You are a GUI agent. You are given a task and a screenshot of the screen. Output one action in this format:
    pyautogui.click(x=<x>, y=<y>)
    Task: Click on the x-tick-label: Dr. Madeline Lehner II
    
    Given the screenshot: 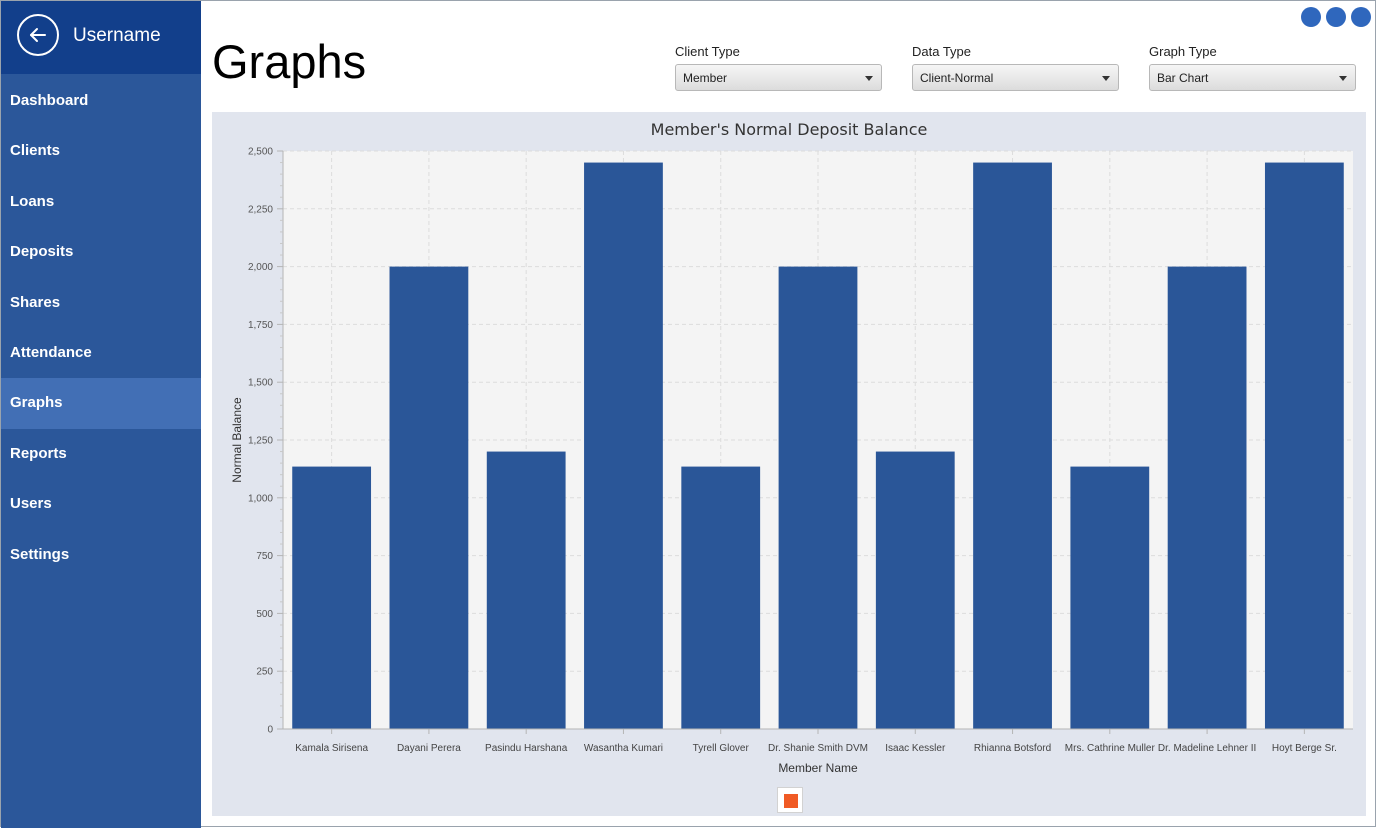 What is the action you would take?
    pyautogui.click(x=1207, y=748)
    